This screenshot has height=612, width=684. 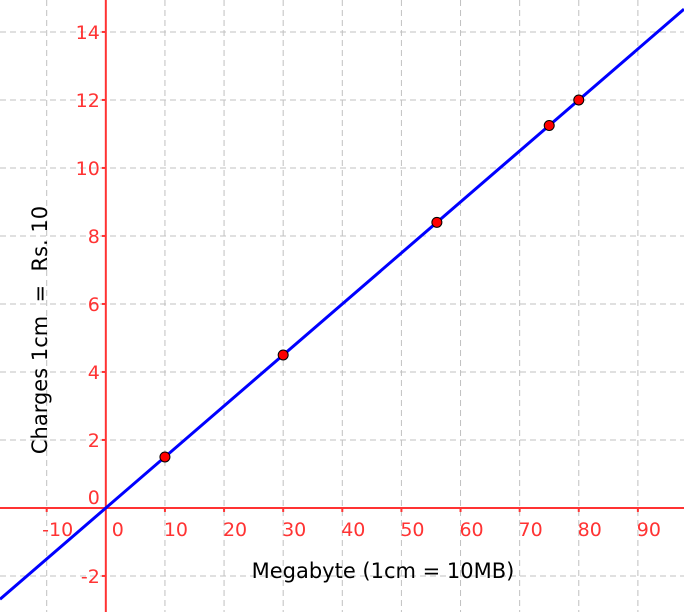 What do you see at coordinates (235, 530) in the screenshot?
I see `x-tick-label: 20` at bounding box center [235, 530].